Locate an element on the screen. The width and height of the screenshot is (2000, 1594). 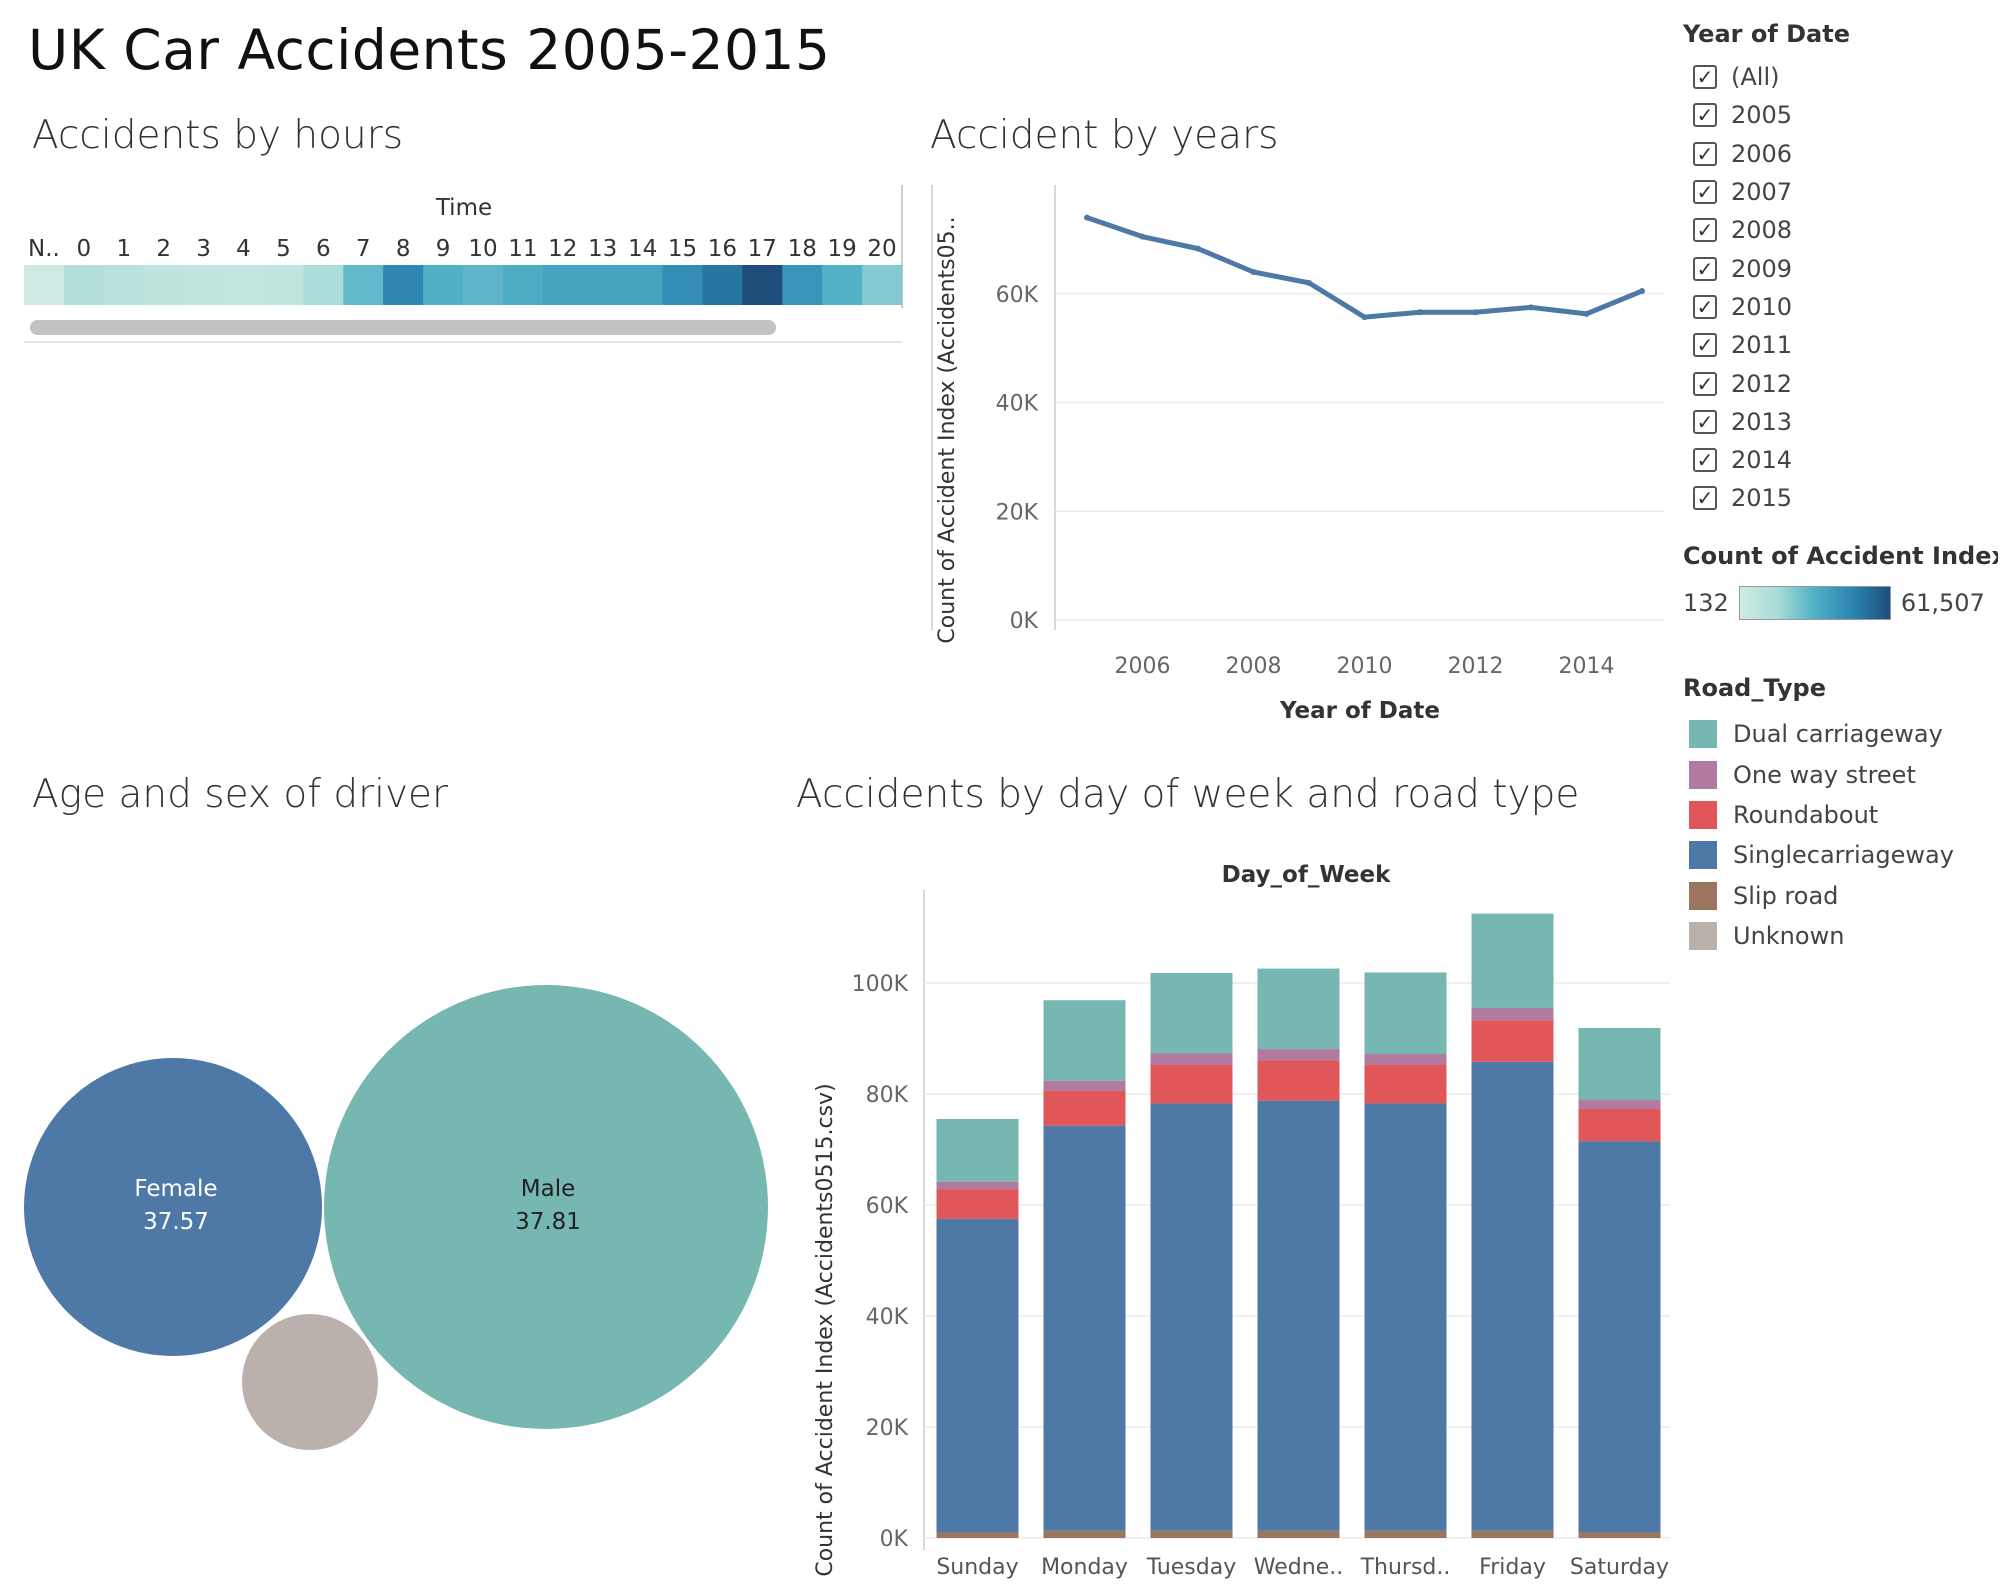
accidents-line is located at coordinates (1364, 267).